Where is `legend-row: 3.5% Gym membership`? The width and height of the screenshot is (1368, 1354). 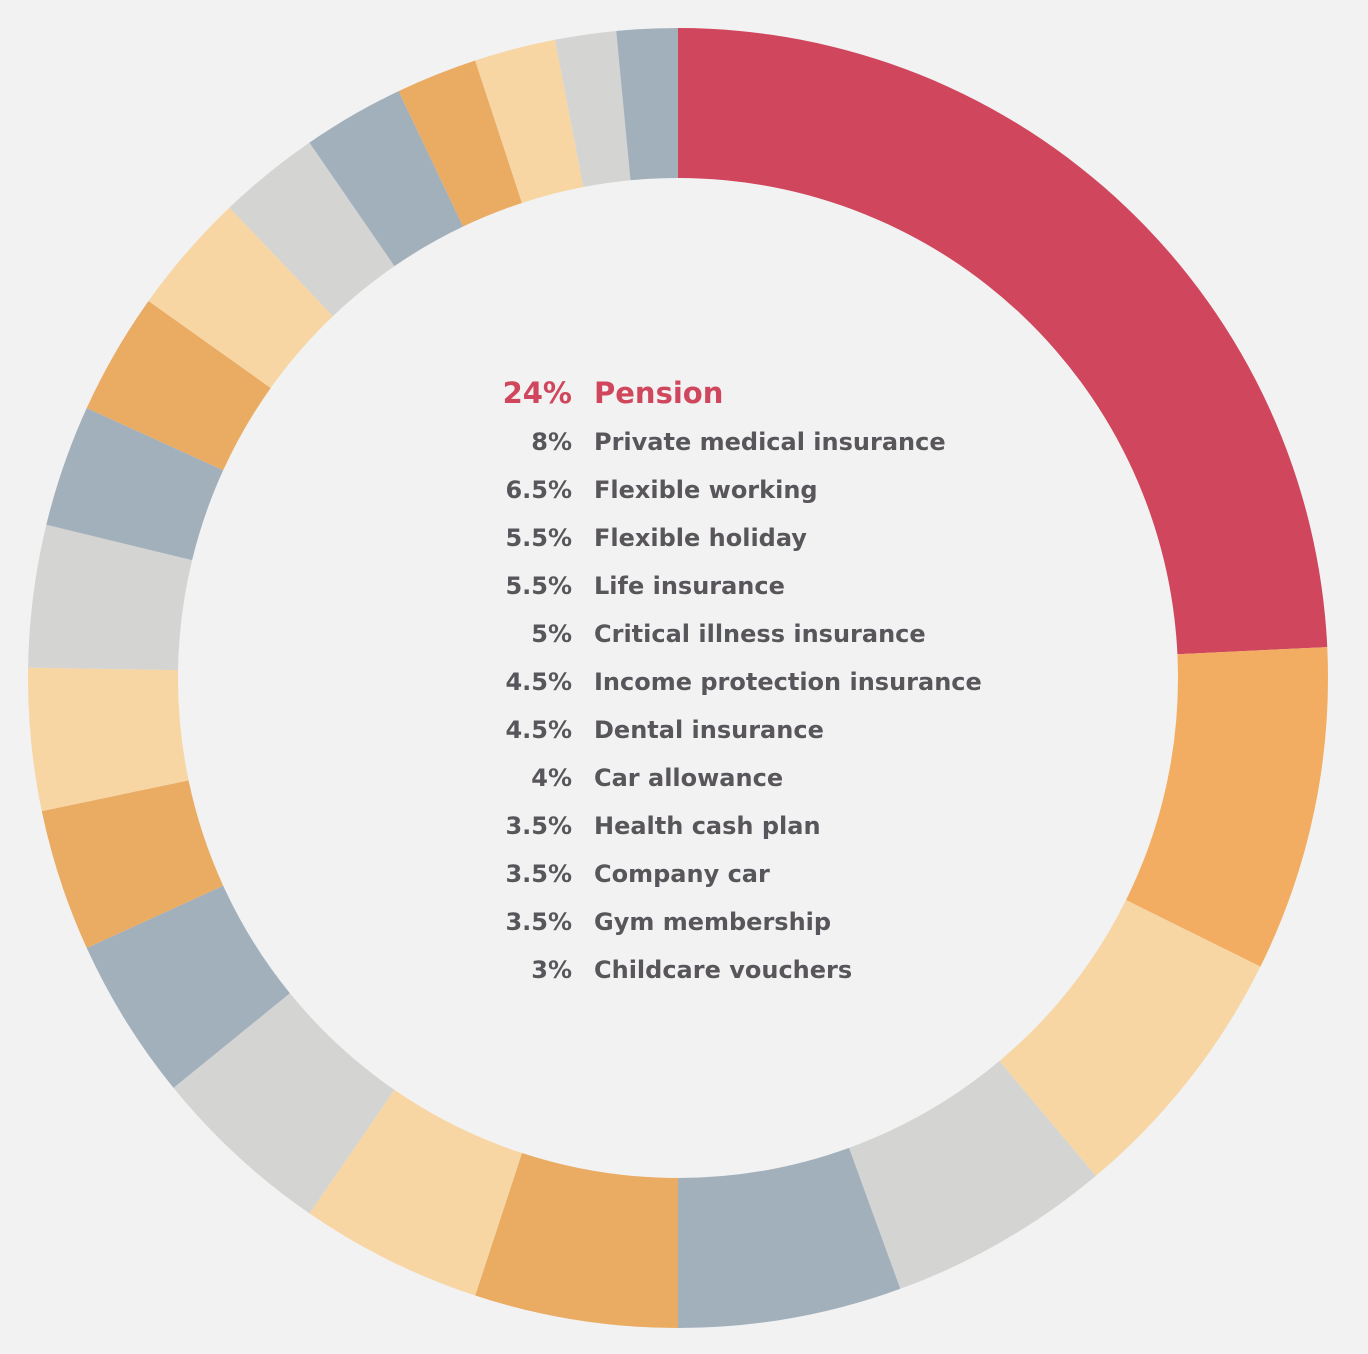 legend-row: 3.5% Gym membership is located at coordinates (734, 922).